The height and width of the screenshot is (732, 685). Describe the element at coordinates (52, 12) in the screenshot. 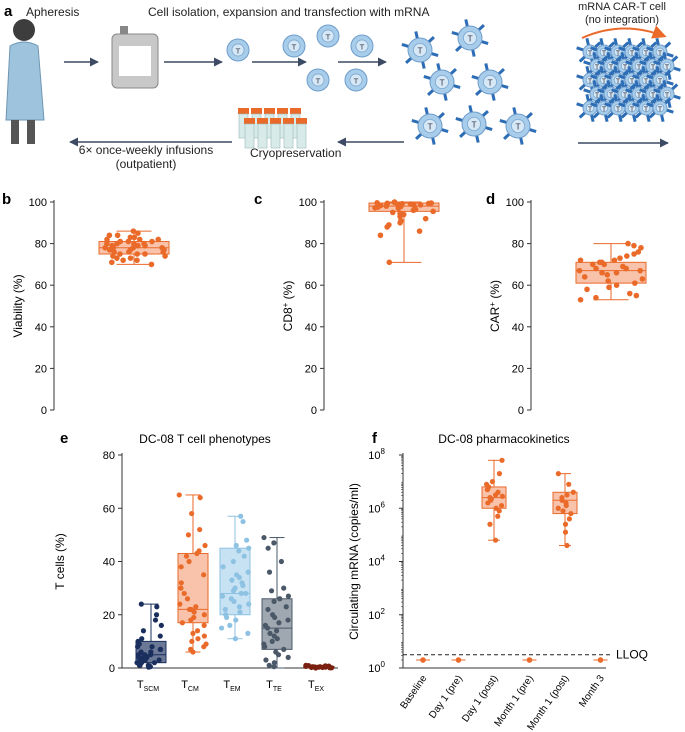

I see `apheresis-label: Apheresis` at that location.